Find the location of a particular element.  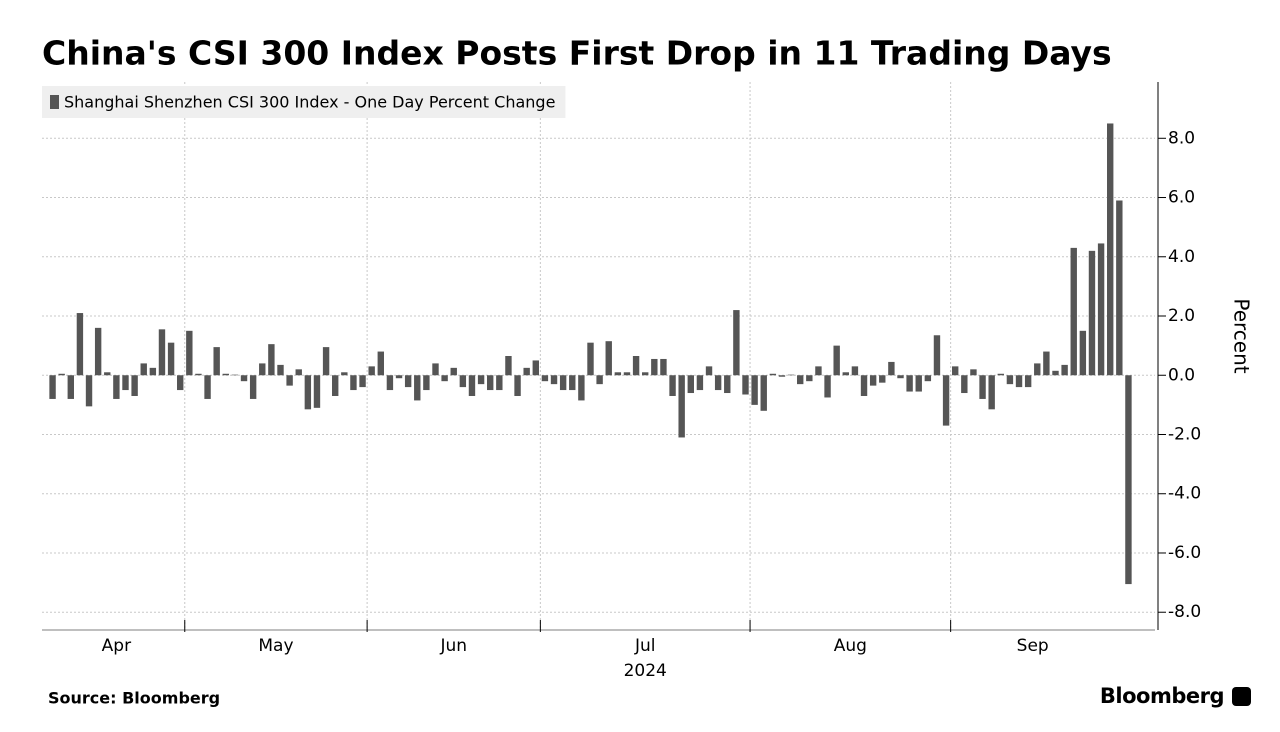

y-tick-label: 4.0 is located at coordinates (1181, 257).